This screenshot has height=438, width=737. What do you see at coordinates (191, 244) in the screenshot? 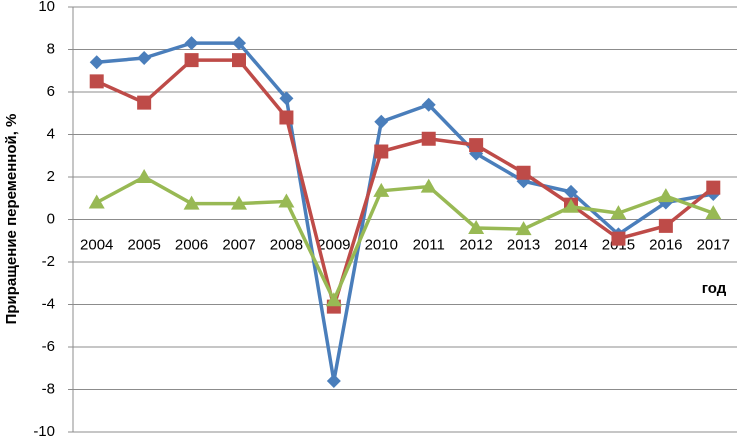
I see `x-tick-label: 2006` at bounding box center [191, 244].